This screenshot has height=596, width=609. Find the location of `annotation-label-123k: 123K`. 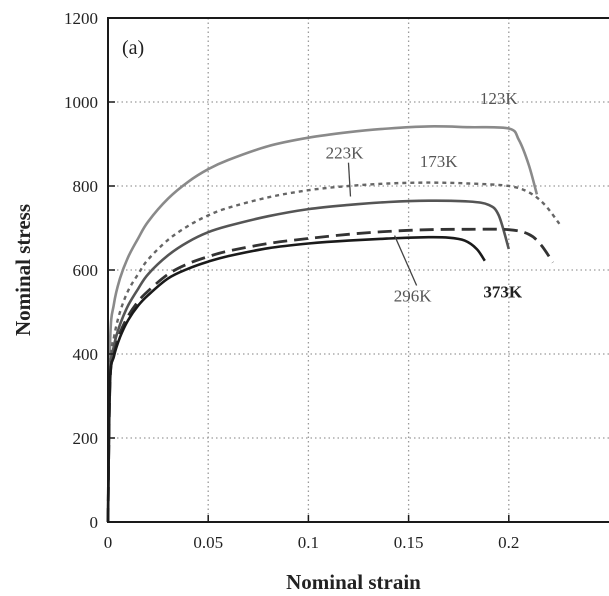

annotation-label-123k: 123K is located at coordinates (499, 98).